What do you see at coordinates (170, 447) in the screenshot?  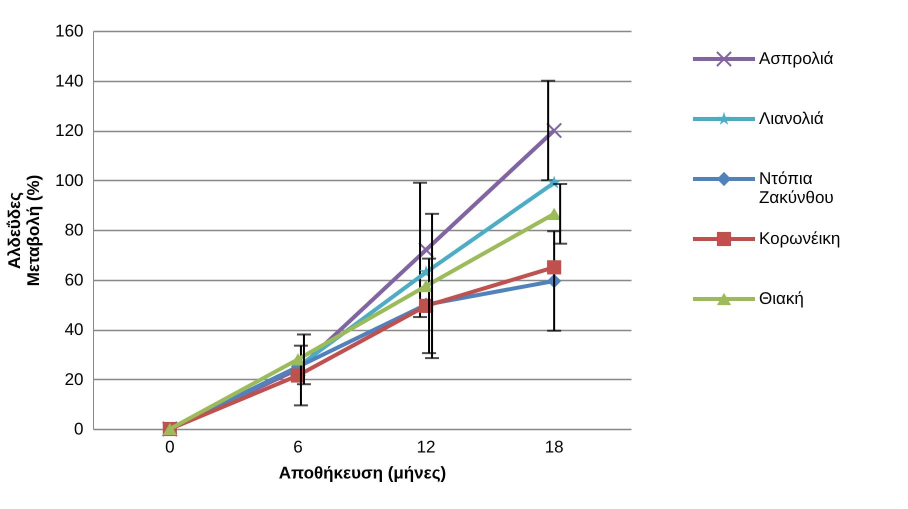 I see `x-tick-label: 0` at bounding box center [170, 447].